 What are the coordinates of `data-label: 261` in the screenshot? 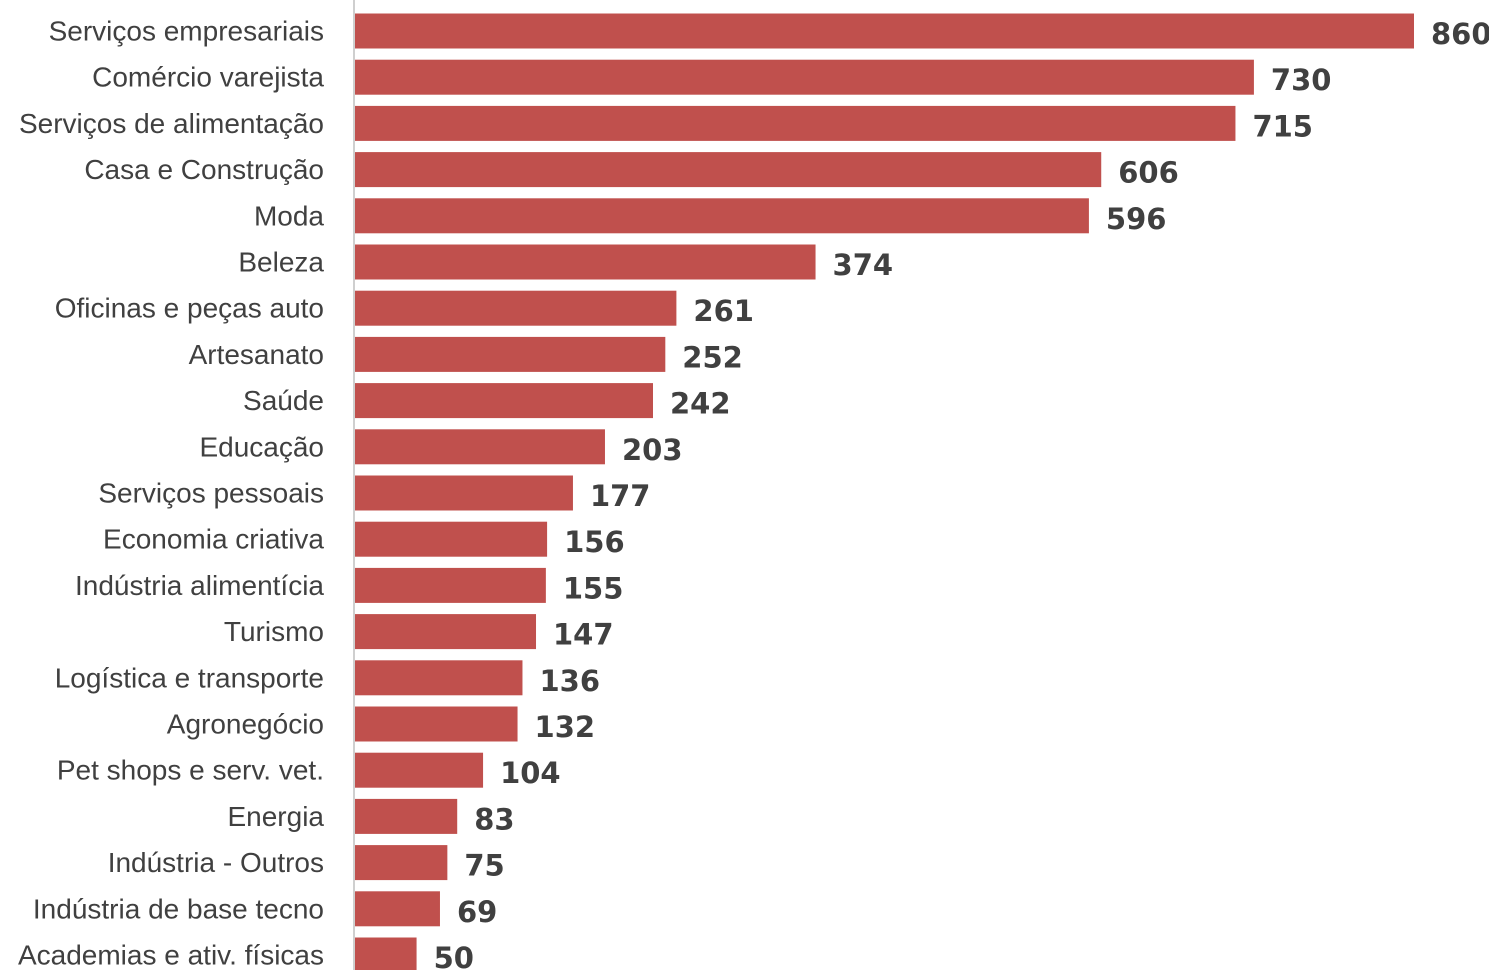 It's located at (723, 311).